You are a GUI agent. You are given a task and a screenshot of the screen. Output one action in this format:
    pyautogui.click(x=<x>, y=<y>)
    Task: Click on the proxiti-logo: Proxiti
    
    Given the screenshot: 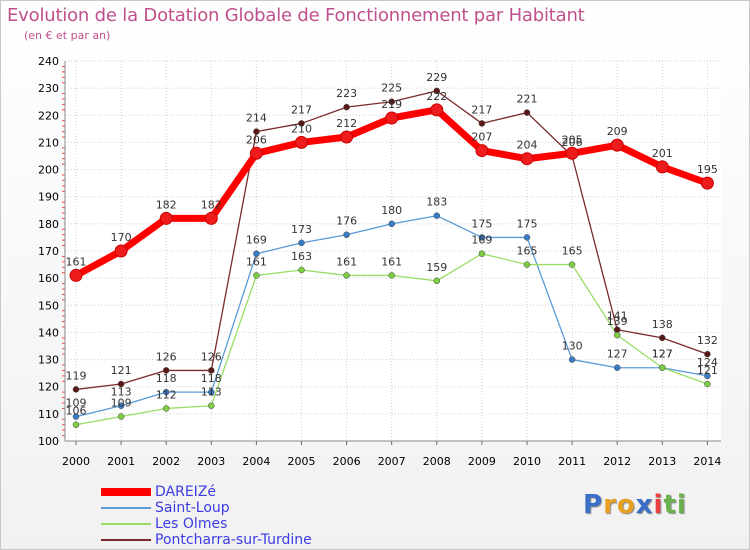 What is the action you would take?
    pyautogui.click(x=635, y=505)
    